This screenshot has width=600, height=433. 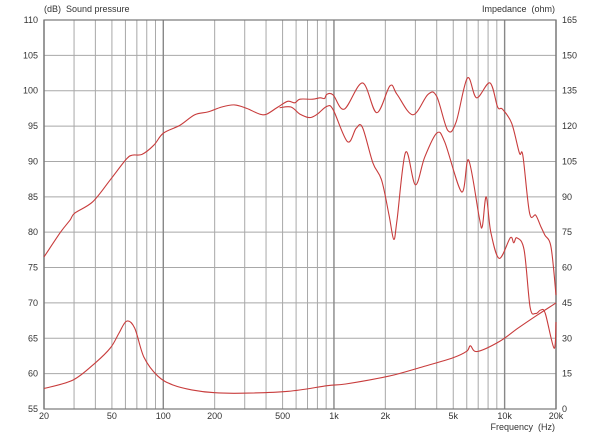 What do you see at coordinates (567, 374) in the screenshot?
I see `y2-tick-label: 15` at bounding box center [567, 374].